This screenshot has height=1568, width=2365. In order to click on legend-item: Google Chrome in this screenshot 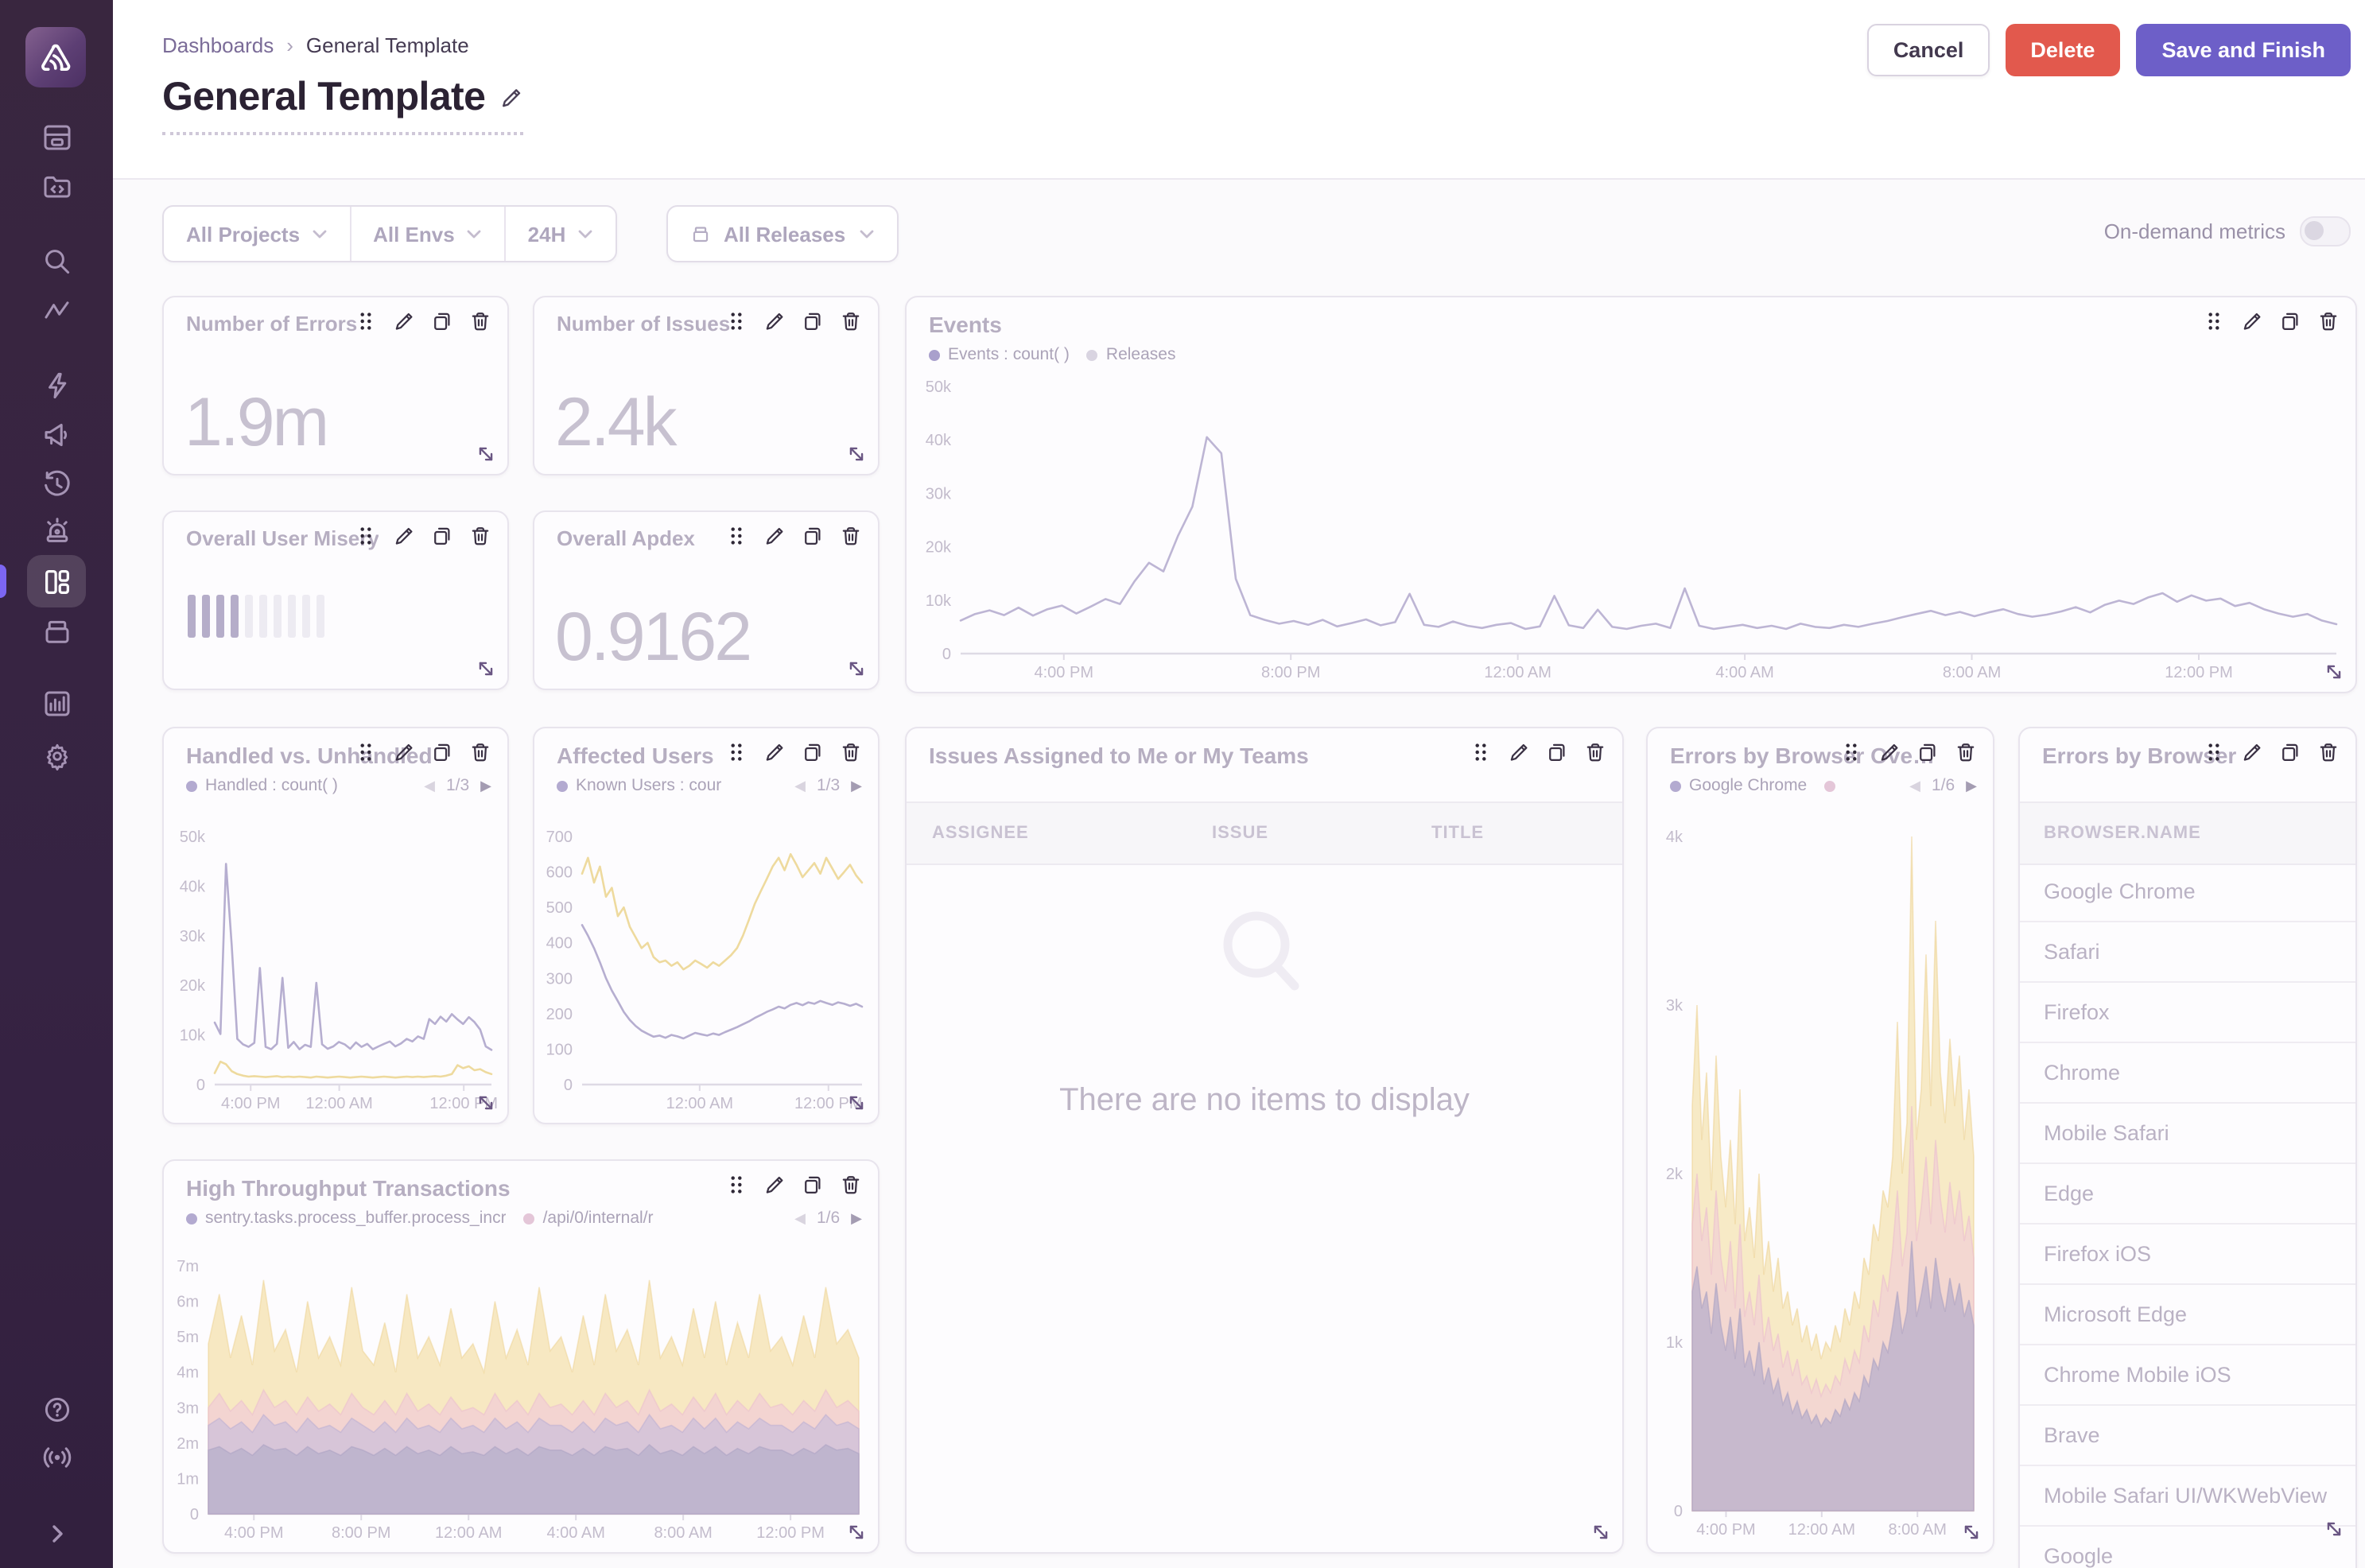, I will do `click(1738, 785)`.